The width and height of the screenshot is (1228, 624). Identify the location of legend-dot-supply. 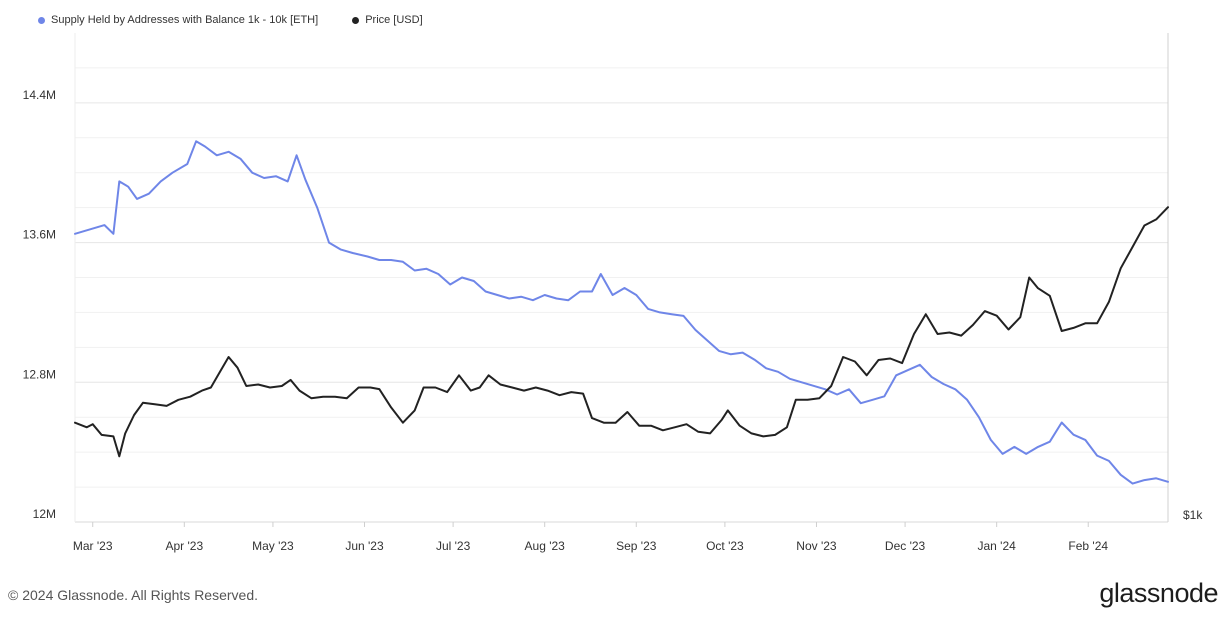
(41, 20).